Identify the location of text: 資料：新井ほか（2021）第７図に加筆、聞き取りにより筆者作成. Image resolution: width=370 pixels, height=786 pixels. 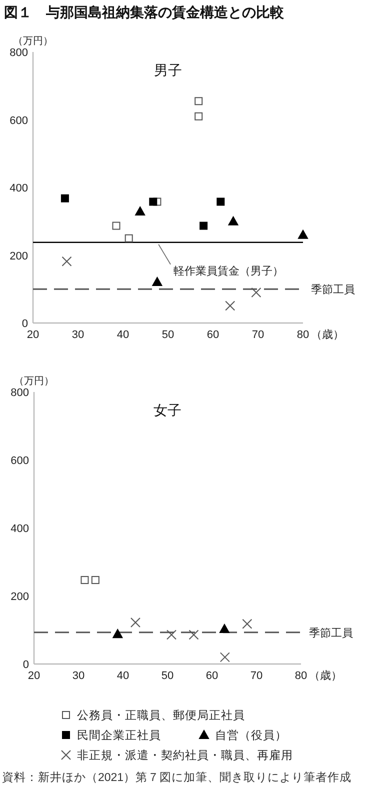
(177, 777).